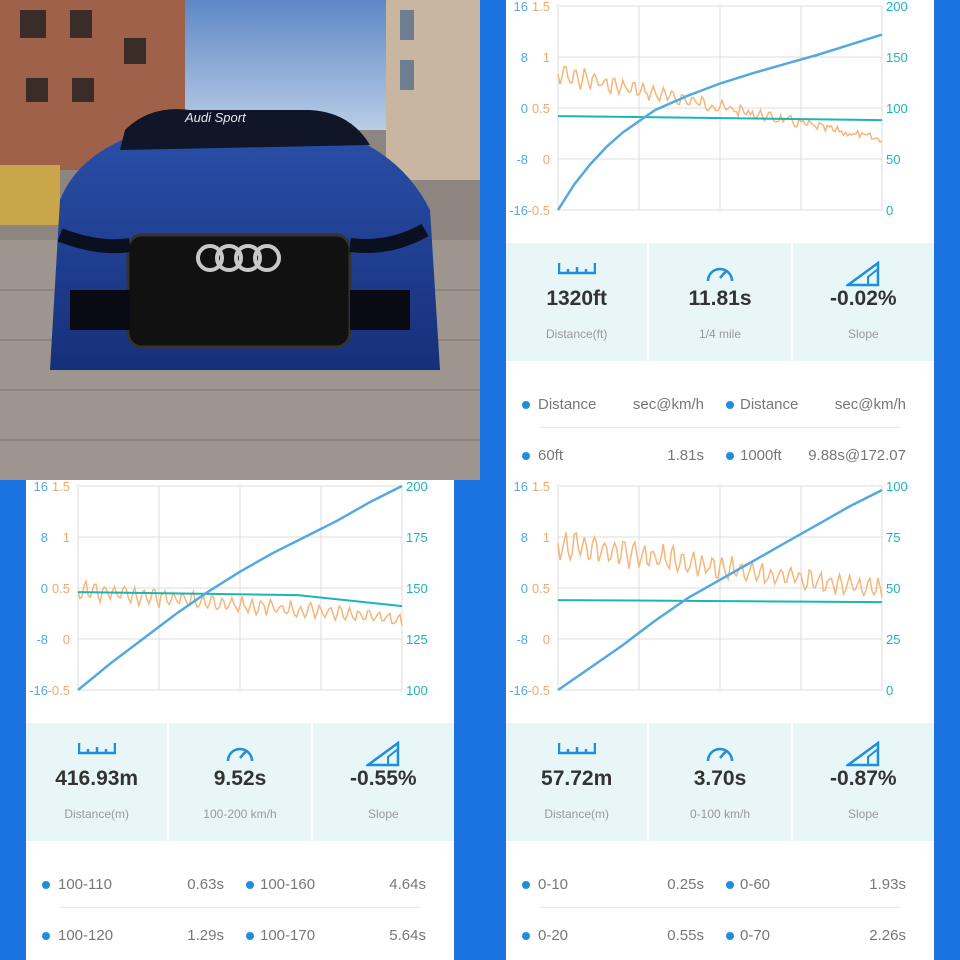 Image resolution: width=960 pixels, height=960 pixels. I want to click on list-item: 0-20 0.55s 0-70 2.26s, so click(720, 936).